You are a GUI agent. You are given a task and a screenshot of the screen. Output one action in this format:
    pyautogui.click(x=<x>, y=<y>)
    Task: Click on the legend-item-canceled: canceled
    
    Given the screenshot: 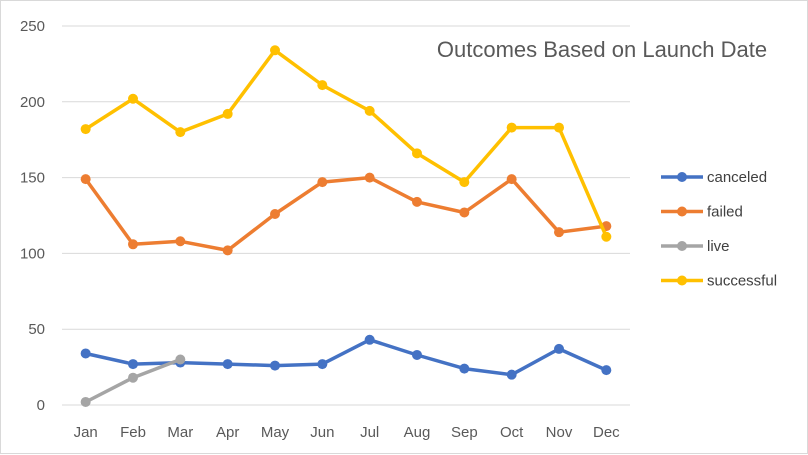 What is the action you would take?
    pyautogui.click(x=714, y=177)
    